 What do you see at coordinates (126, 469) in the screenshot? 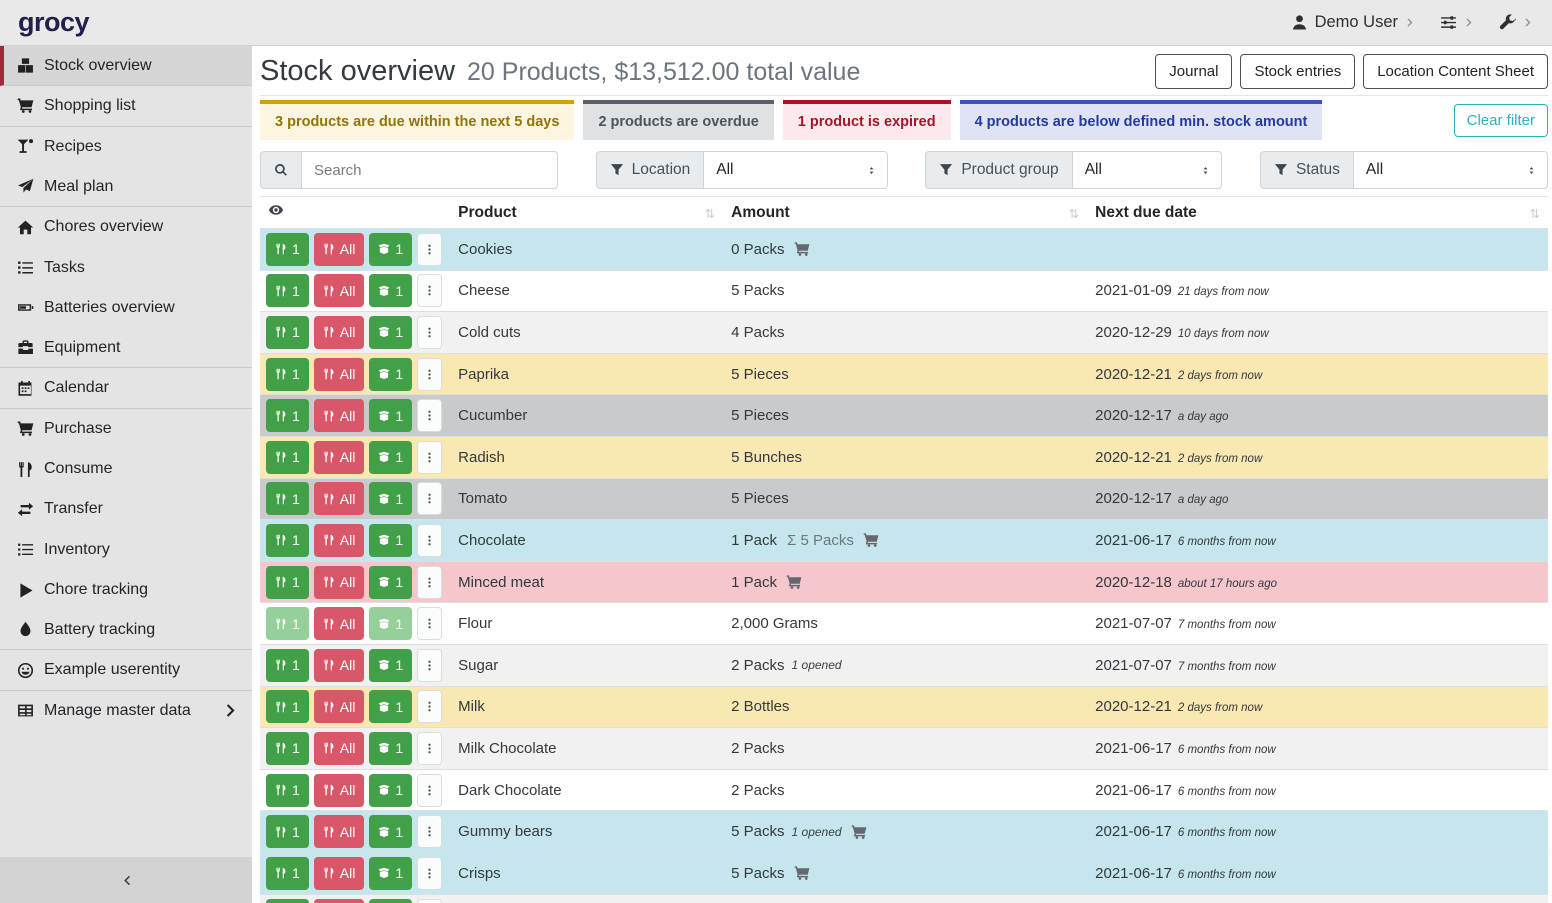
I see `sidebar-item-consume: Consume` at bounding box center [126, 469].